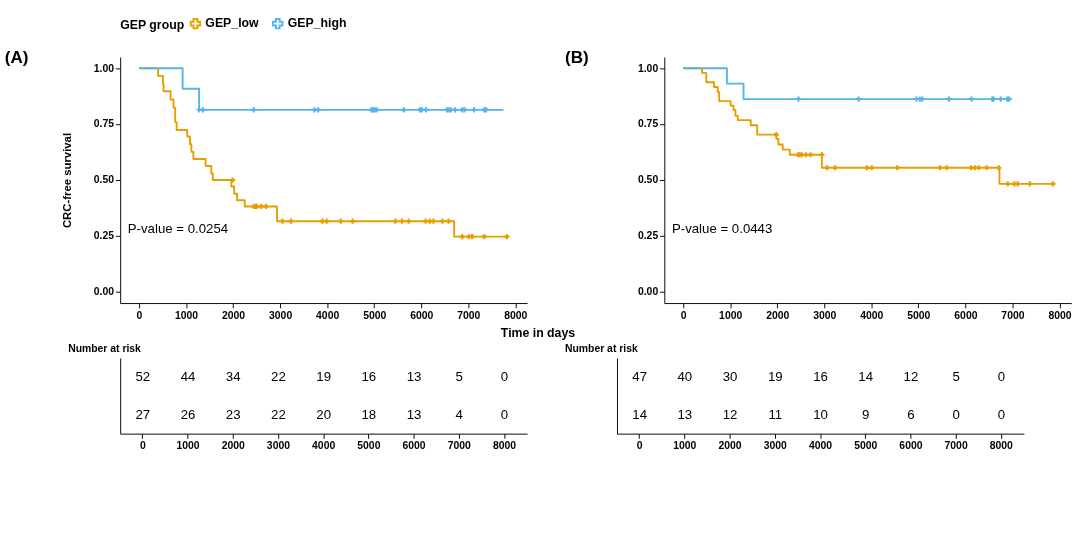 The height and width of the screenshot is (533, 1076). What do you see at coordinates (775, 414) in the screenshot?
I see `data-label: 11` at bounding box center [775, 414].